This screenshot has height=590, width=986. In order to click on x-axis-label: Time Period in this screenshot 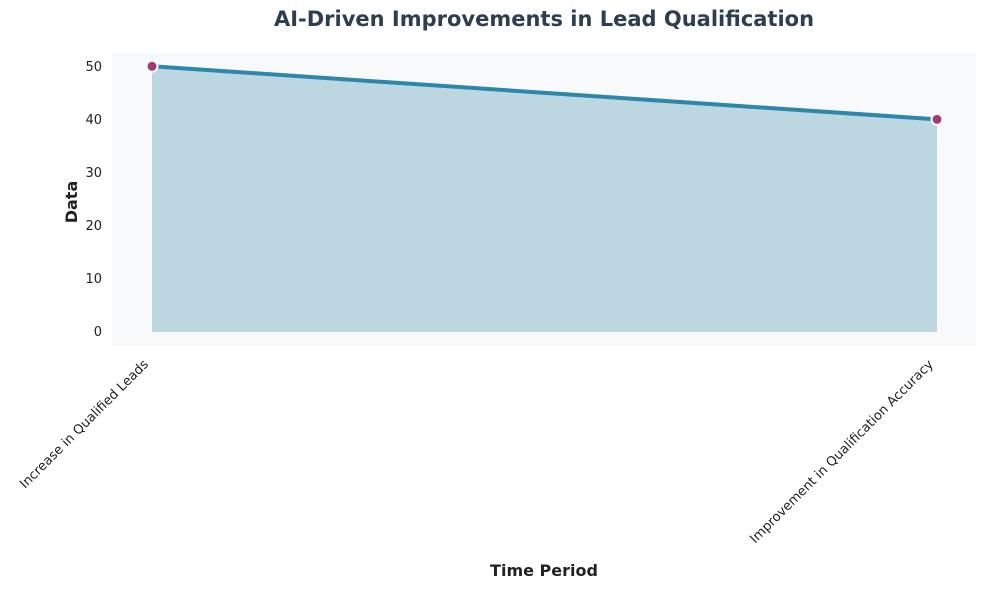, I will do `click(544, 570)`.